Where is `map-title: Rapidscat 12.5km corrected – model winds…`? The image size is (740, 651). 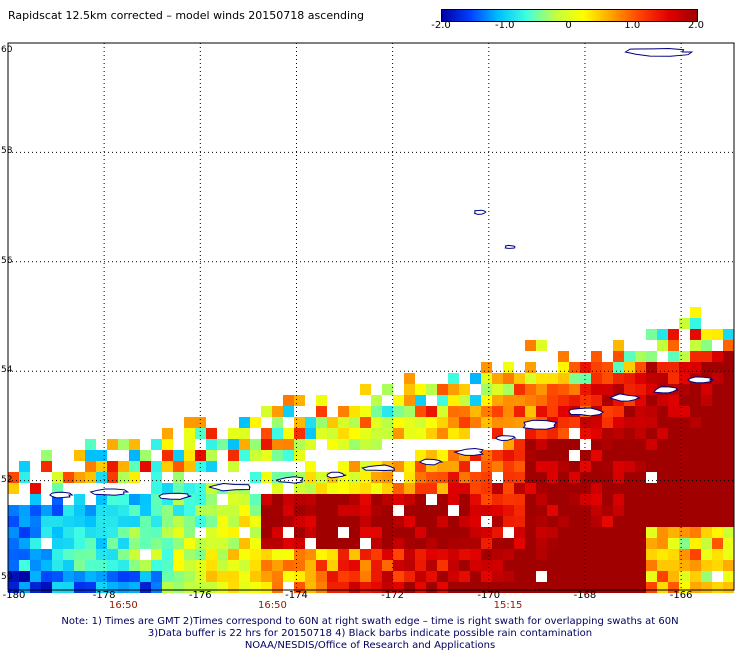
map-title: Rapidscat 12.5km corrected – model winds… is located at coordinates (186, 15).